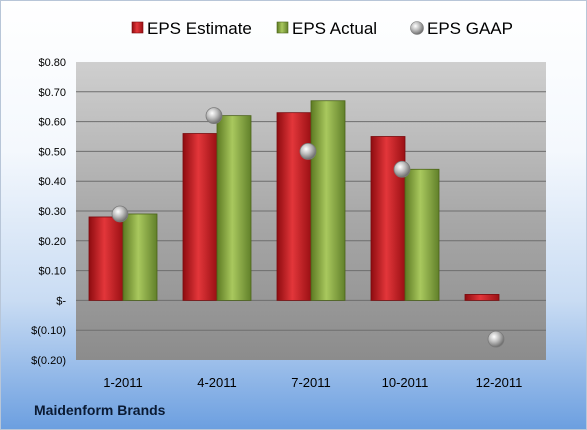 This screenshot has width=587, height=430. What do you see at coordinates (123, 382) in the screenshot?
I see `x-tick-label: 1-2011` at bounding box center [123, 382].